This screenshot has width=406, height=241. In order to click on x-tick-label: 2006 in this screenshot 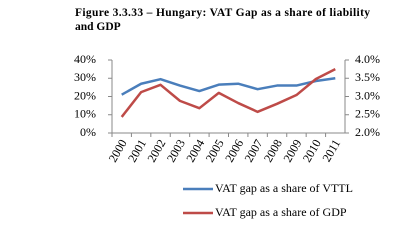, I will do `click(234, 151)`.